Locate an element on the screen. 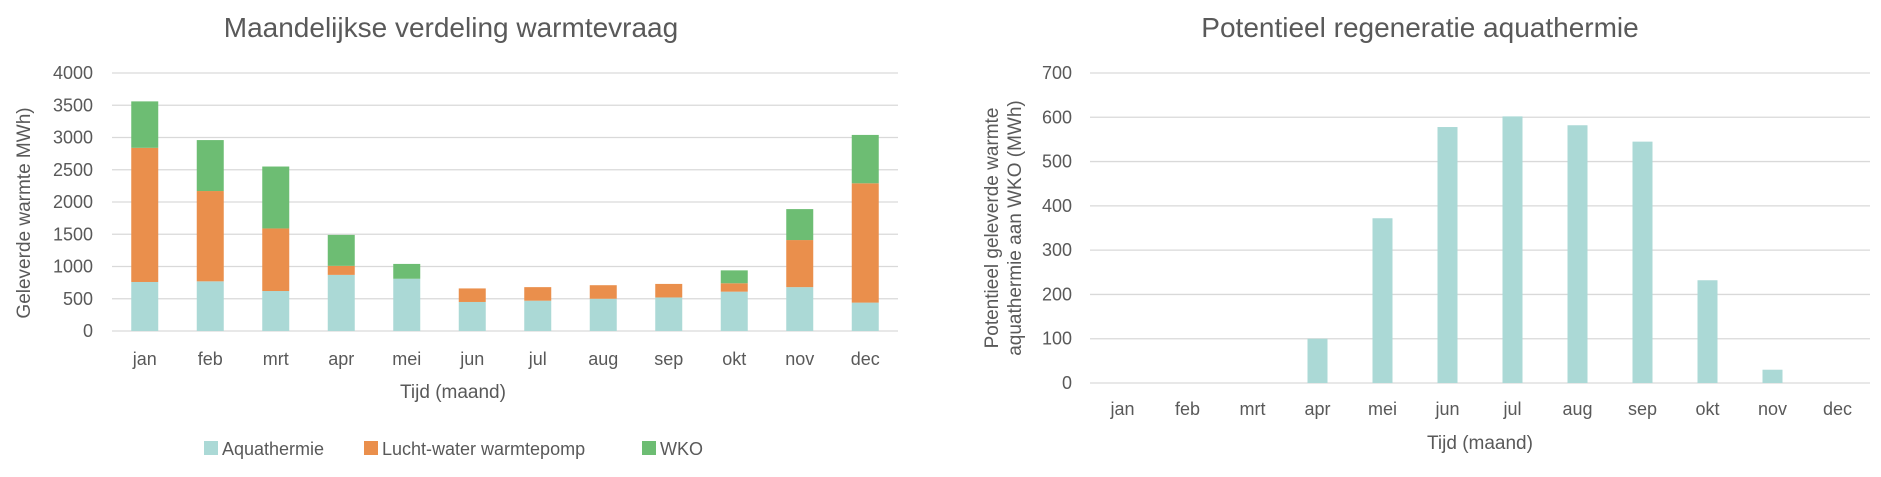 The width and height of the screenshot is (1881, 477). y-tick-labels: 0 100 200 300 400 500 600 700 is located at coordinates (1057, 228).